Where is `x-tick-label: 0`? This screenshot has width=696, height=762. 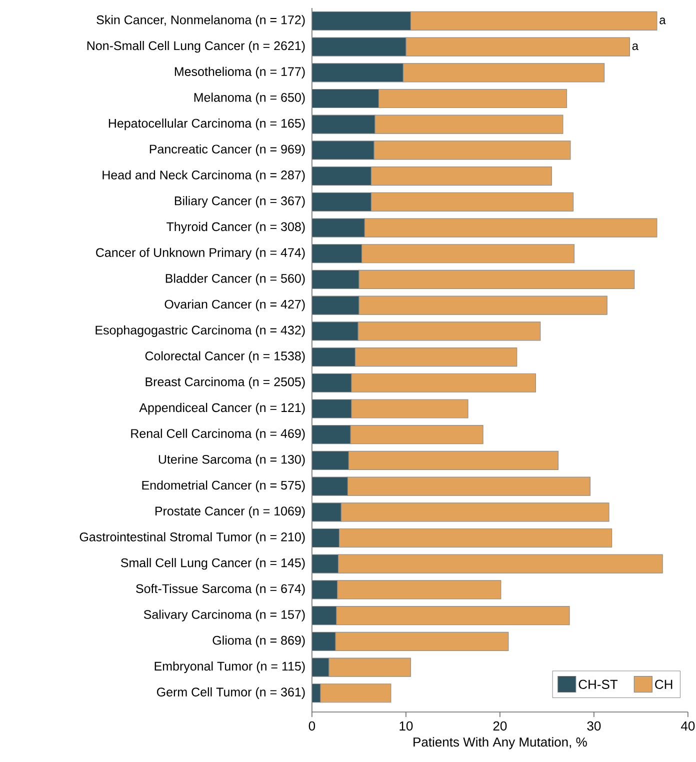 x-tick-label: 0 is located at coordinates (312, 726).